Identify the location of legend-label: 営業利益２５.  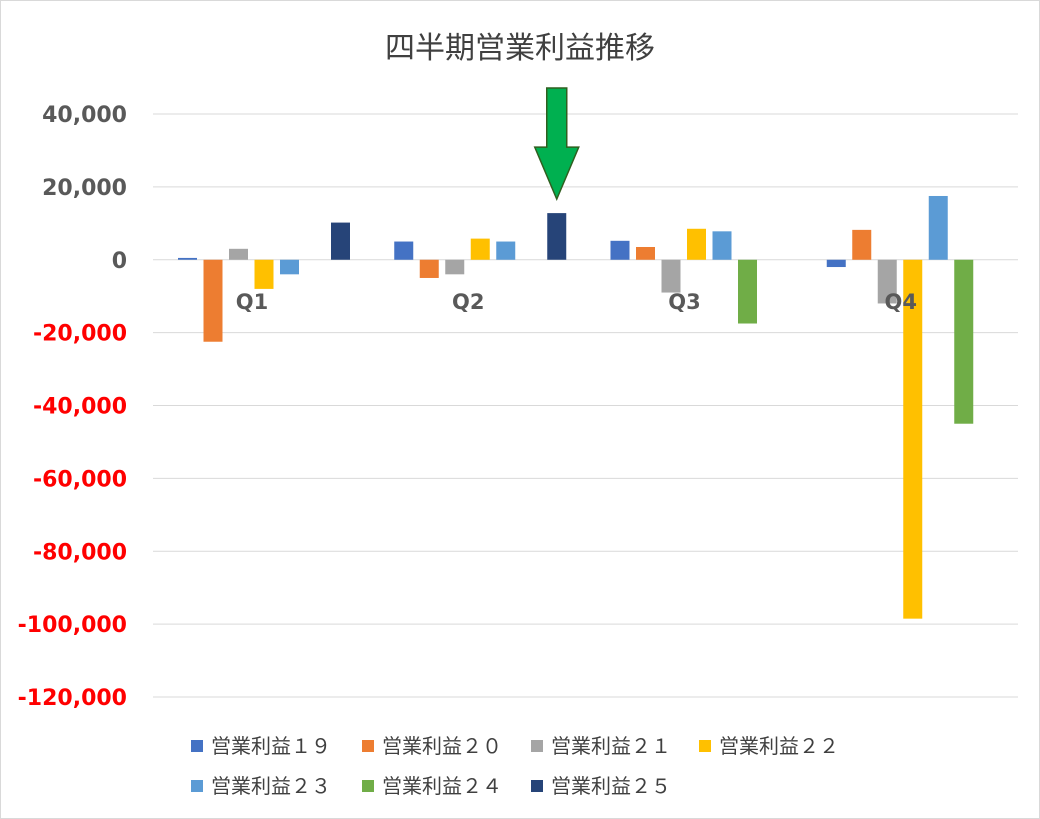
(611, 786).